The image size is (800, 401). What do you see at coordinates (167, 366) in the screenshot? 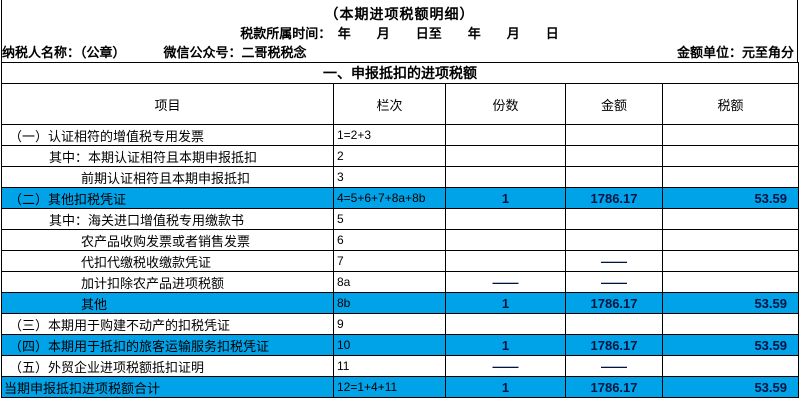
I see `cell-item: （五）外贸企业进项税额抵扣证明` at bounding box center [167, 366].